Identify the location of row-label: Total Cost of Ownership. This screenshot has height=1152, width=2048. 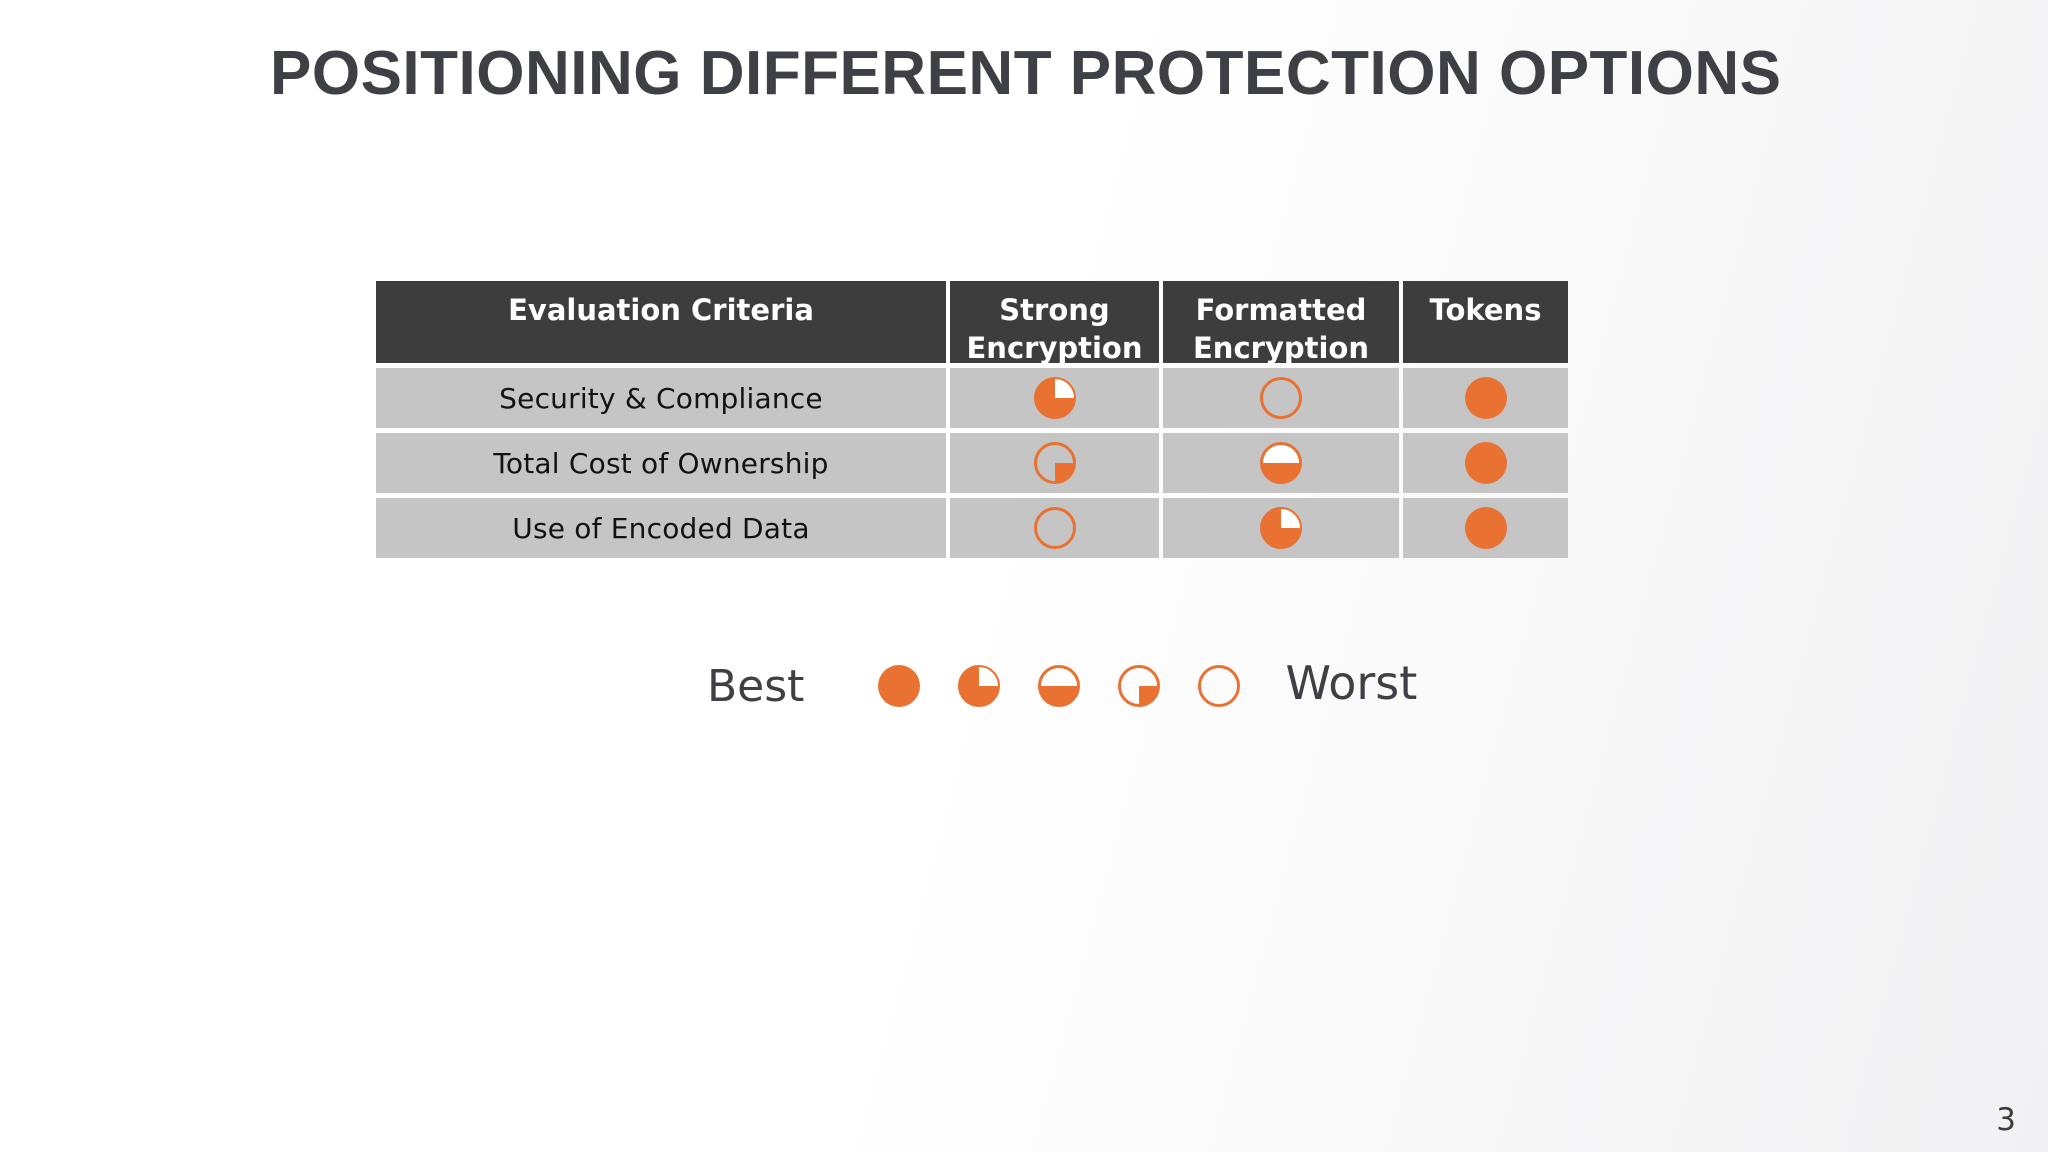
(661, 463).